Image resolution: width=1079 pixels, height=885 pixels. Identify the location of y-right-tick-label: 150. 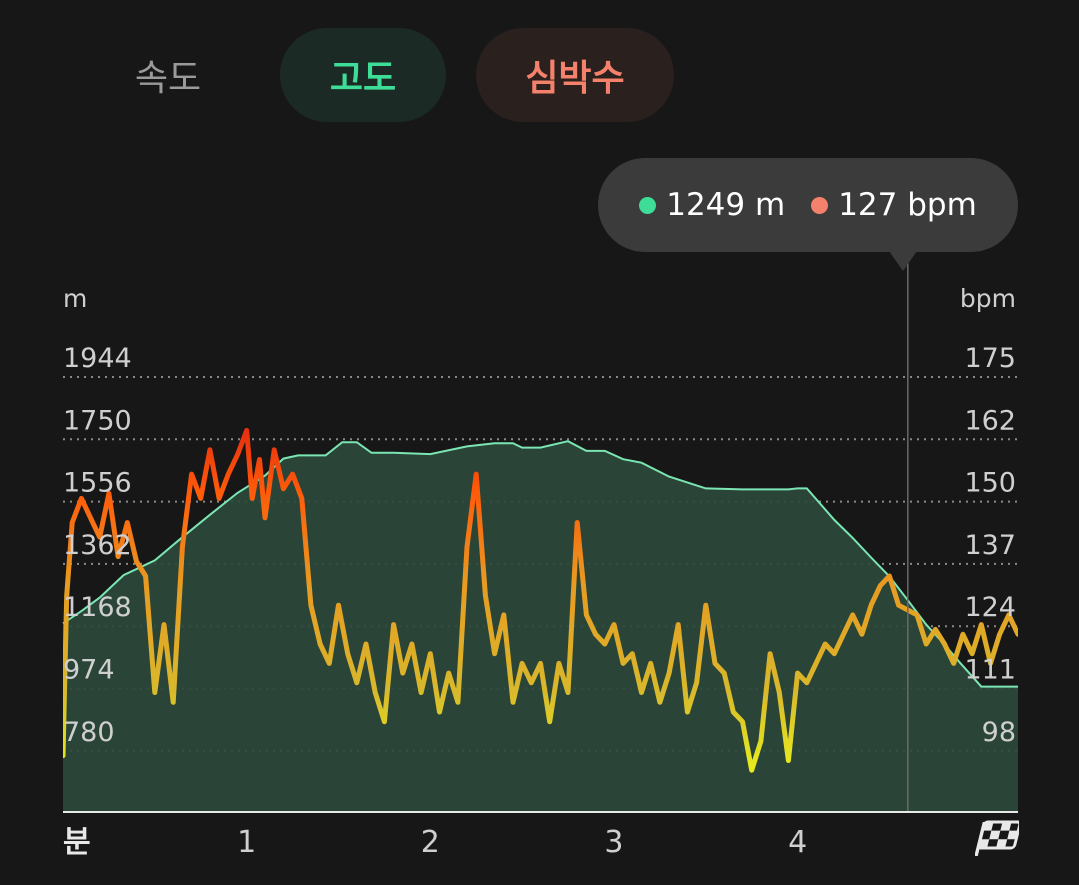
(990, 483).